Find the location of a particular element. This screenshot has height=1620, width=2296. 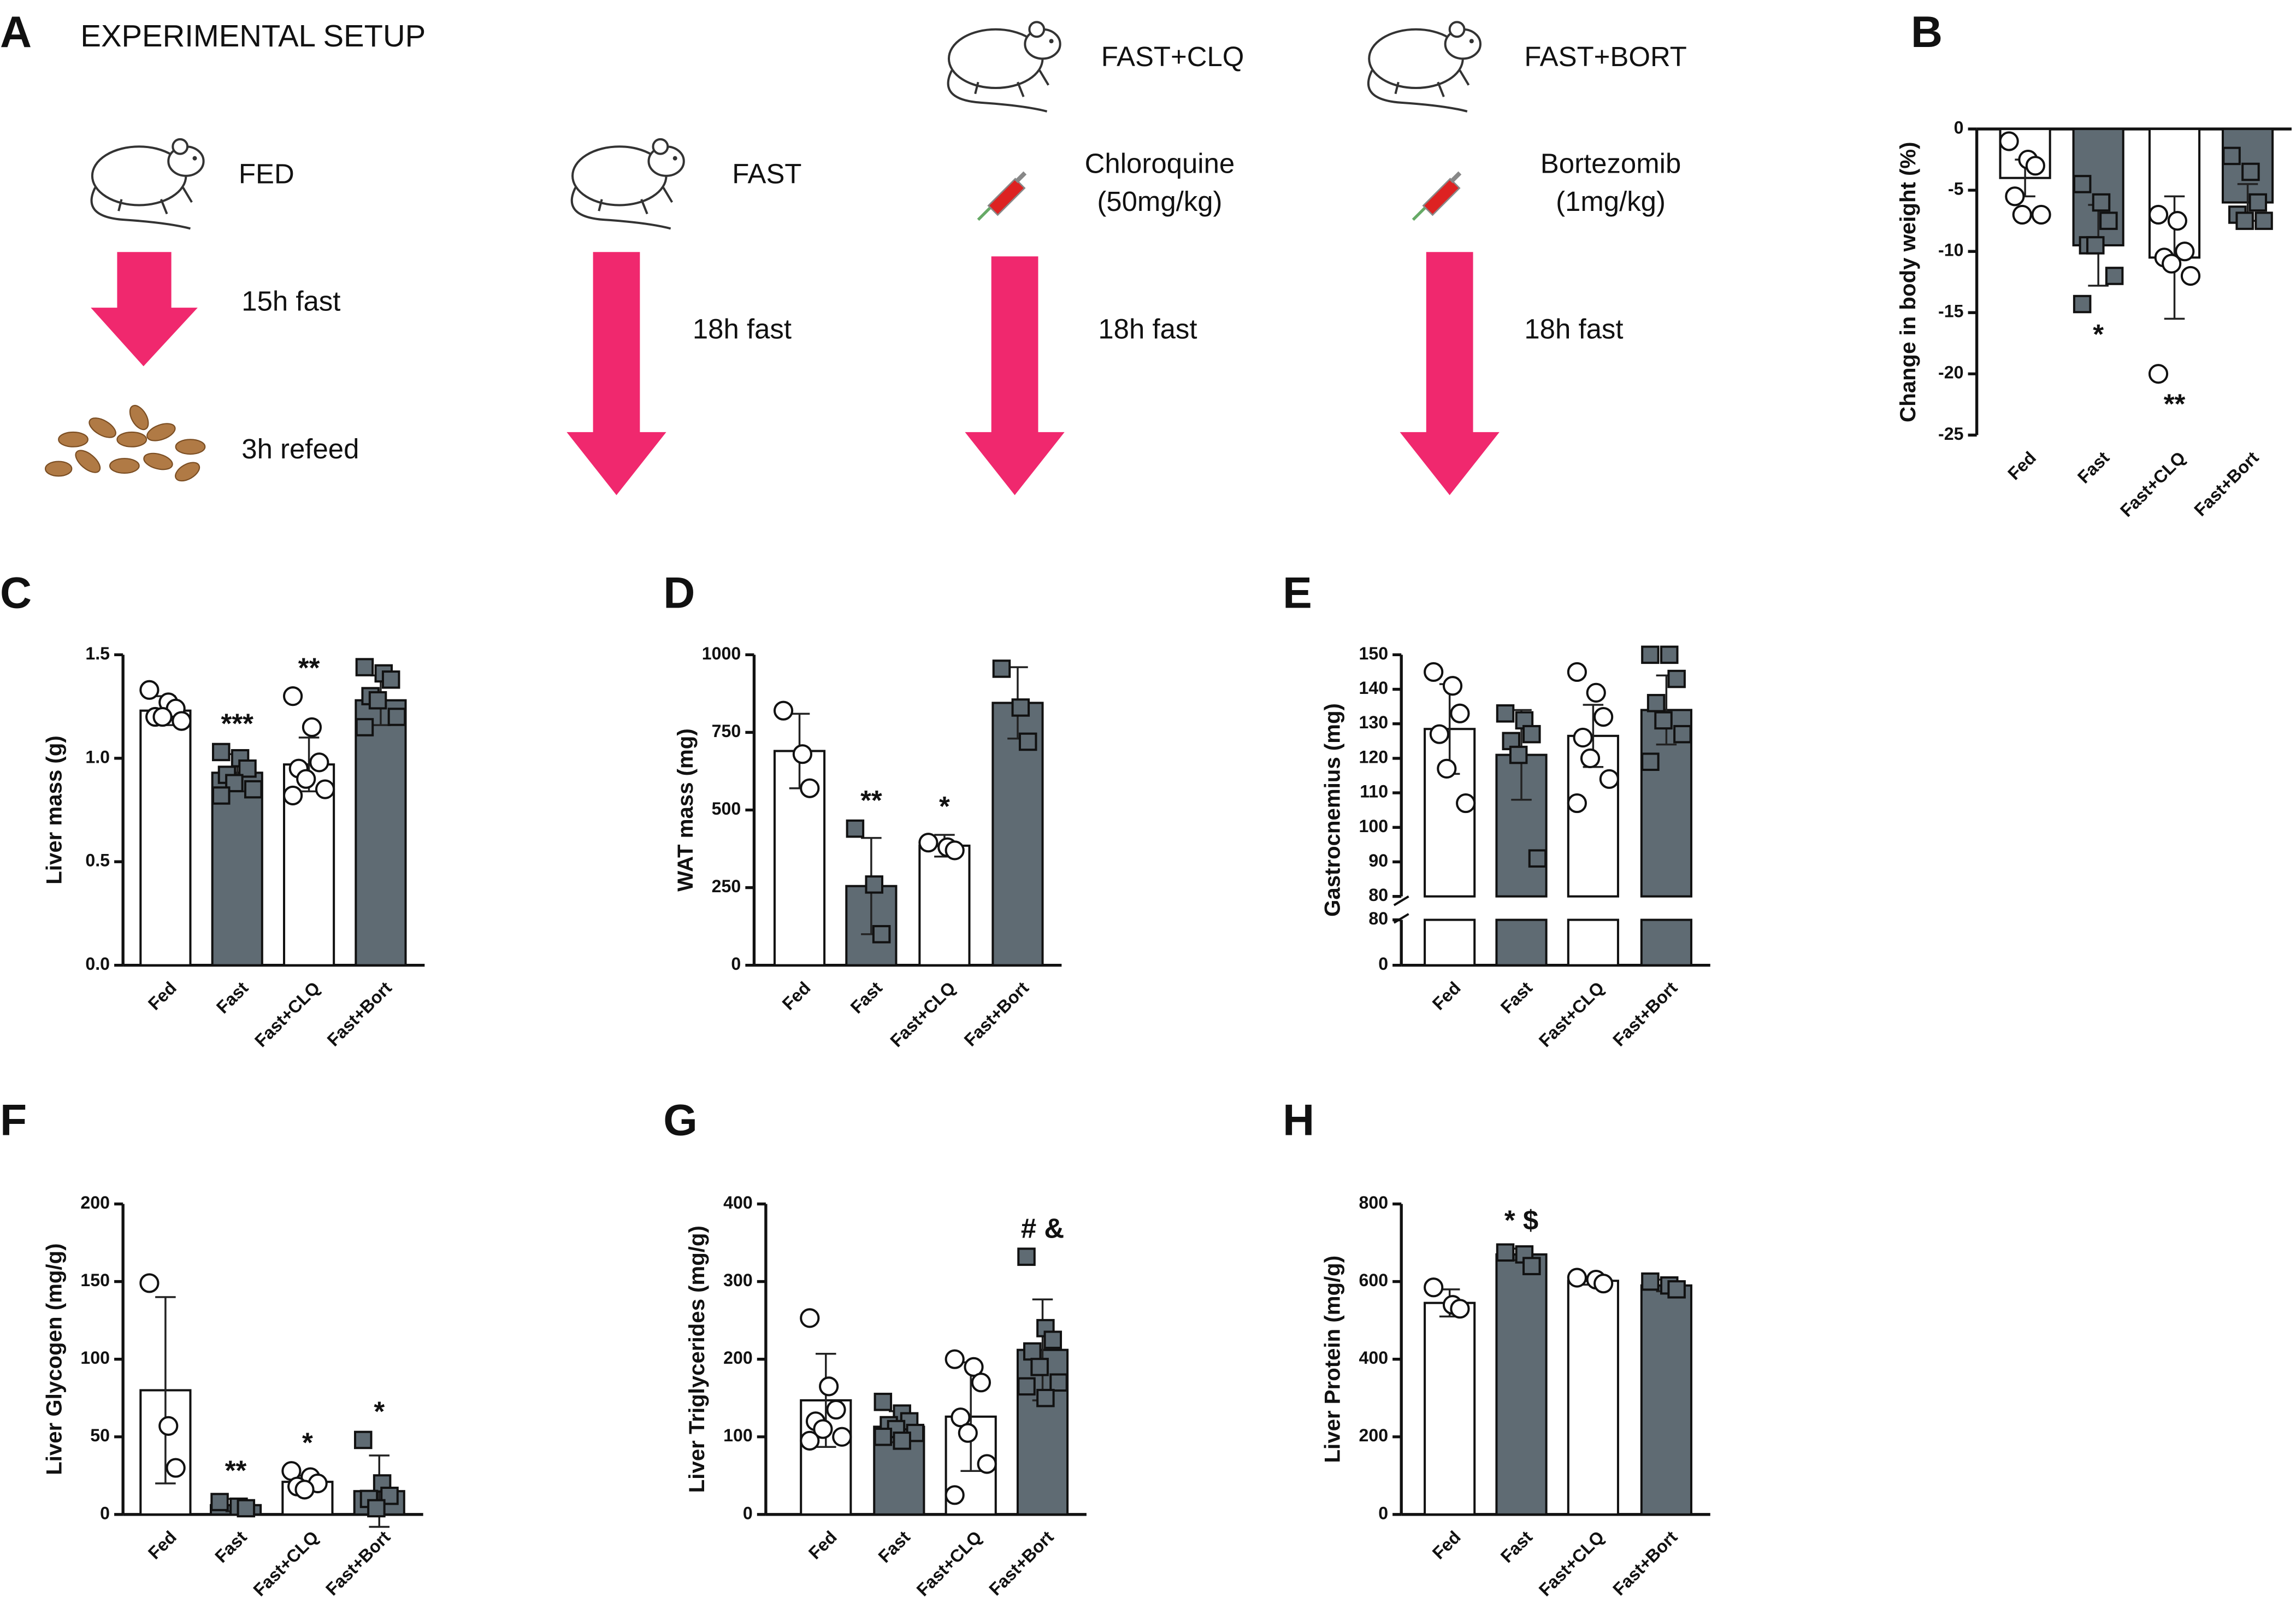

y-axis-label: Liver Glycogen (mg/g) is located at coordinates (54, 1359).